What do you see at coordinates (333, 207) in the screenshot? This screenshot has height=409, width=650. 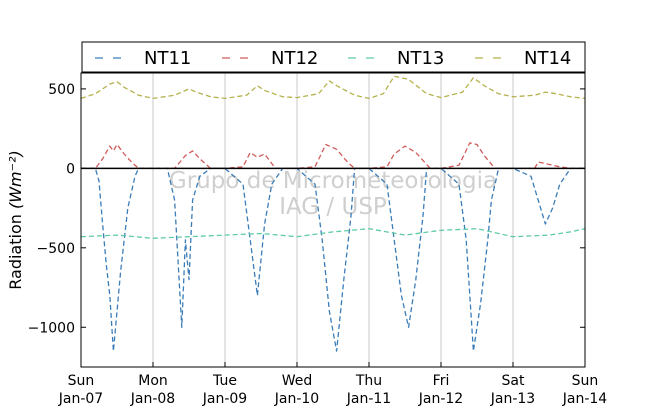 I see `watermark-line2: IAG / USP` at bounding box center [333, 207].